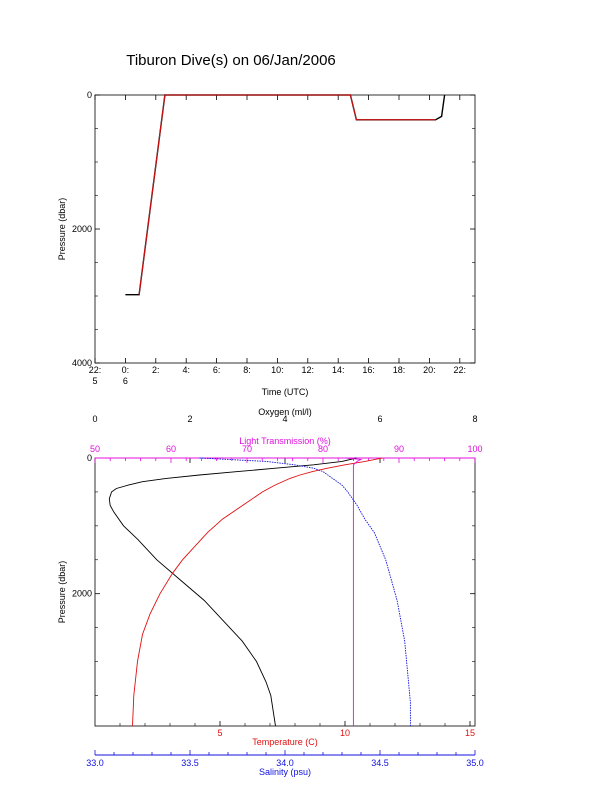 The height and width of the screenshot is (785, 612). What do you see at coordinates (285, 412) in the screenshot?
I see `oxygen-axis-label: Oxygen (ml/l)` at bounding box center [285, 412].